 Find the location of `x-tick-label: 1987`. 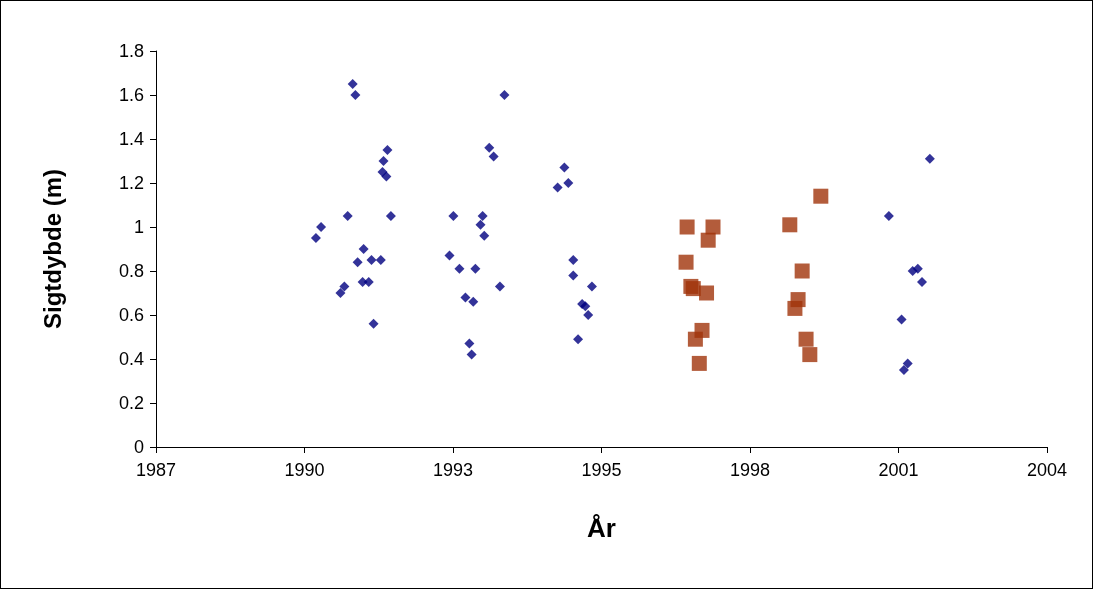

x-tick-label: 1987 is located at coordinates (156, 470).